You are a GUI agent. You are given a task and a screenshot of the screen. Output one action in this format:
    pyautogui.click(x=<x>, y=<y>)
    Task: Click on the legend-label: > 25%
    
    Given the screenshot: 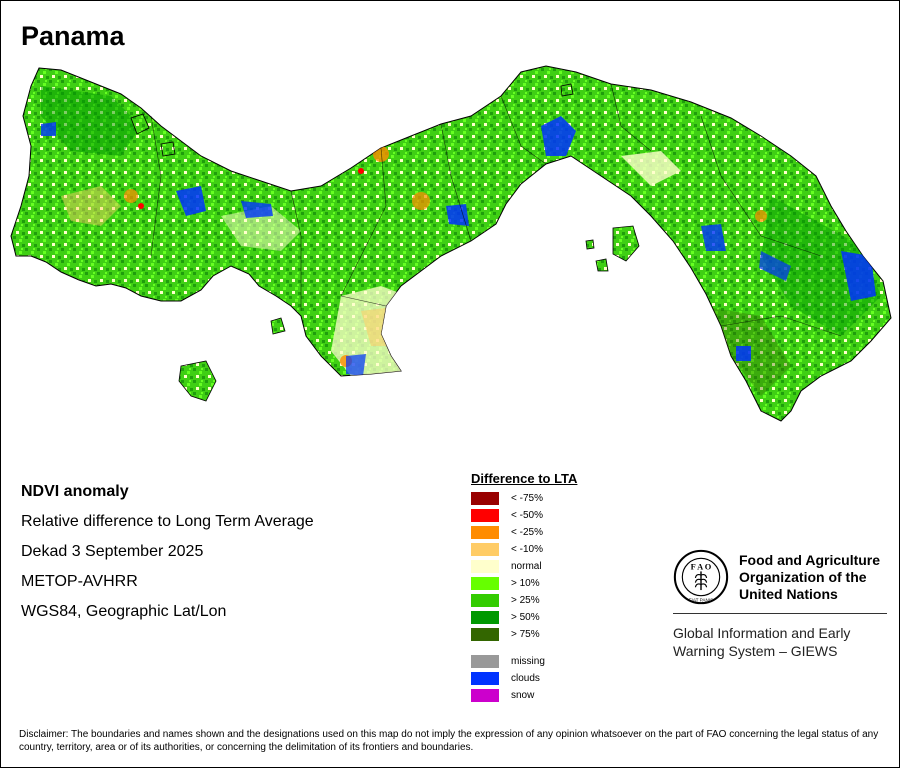 What is the action you would take?
    pyautogui.click(x=525, y=600)
    